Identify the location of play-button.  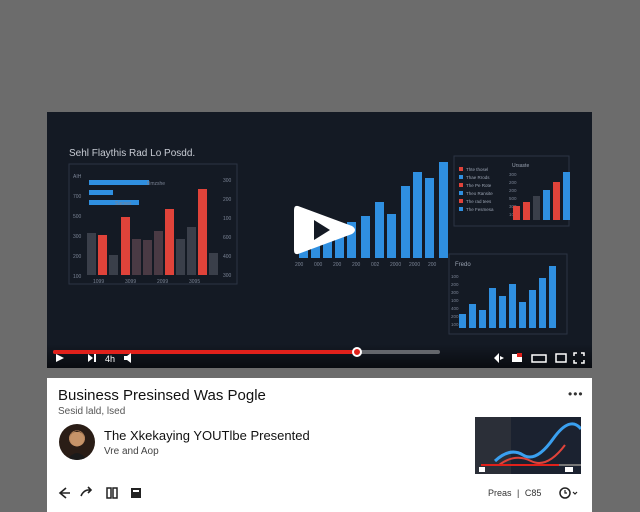
(325, 230).